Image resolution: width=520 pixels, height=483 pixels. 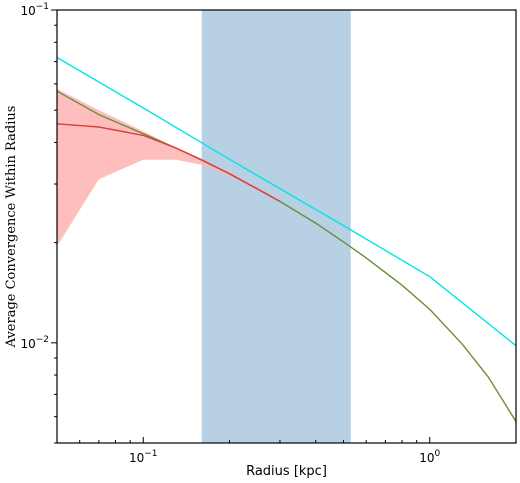 I want to click on x-tick-label: 10⁻¹, so click(x=143, y=457).